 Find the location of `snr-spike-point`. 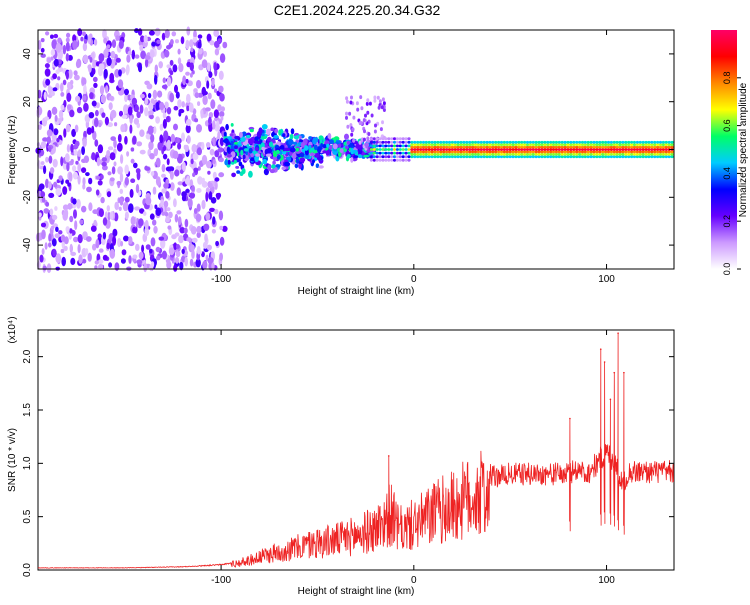

snr-spike-point is located at coordinates (600, 349).